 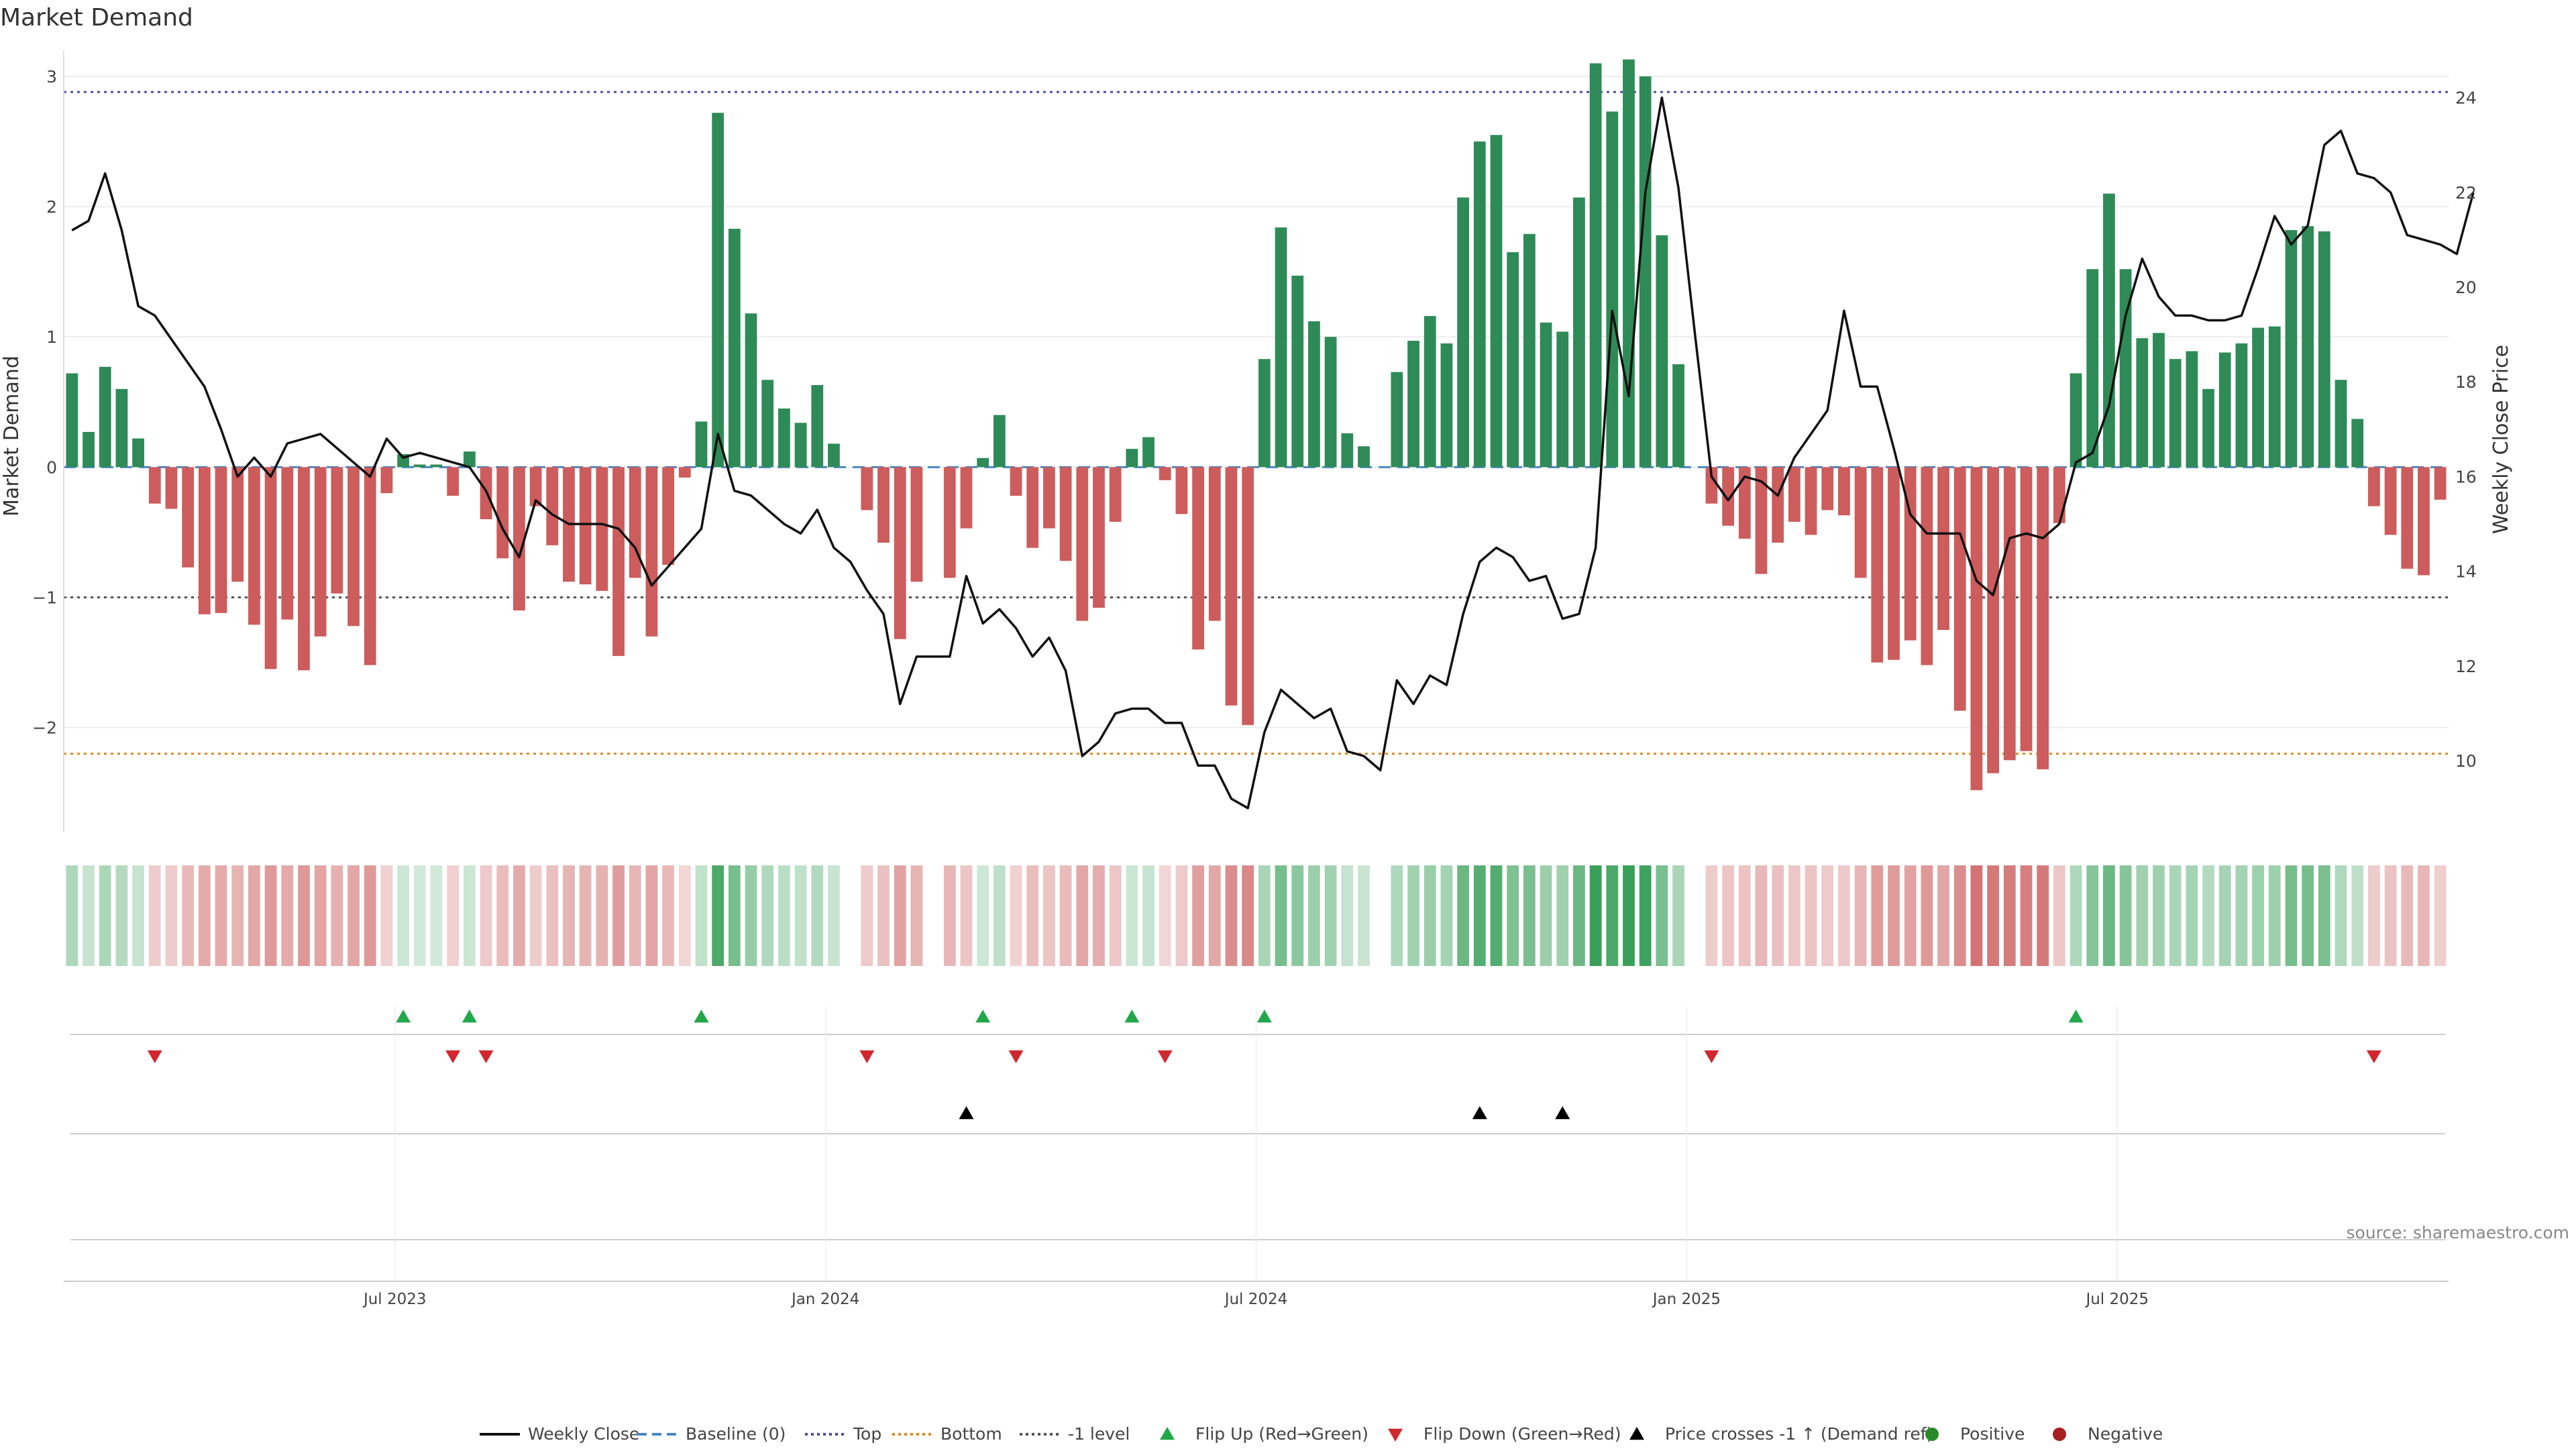 What do you see at coordinates (1636, 1433) in the screenshot?
I see `legend-price-crosses-1-demand-ref-swatch` at bounding box center [1636, 1433].